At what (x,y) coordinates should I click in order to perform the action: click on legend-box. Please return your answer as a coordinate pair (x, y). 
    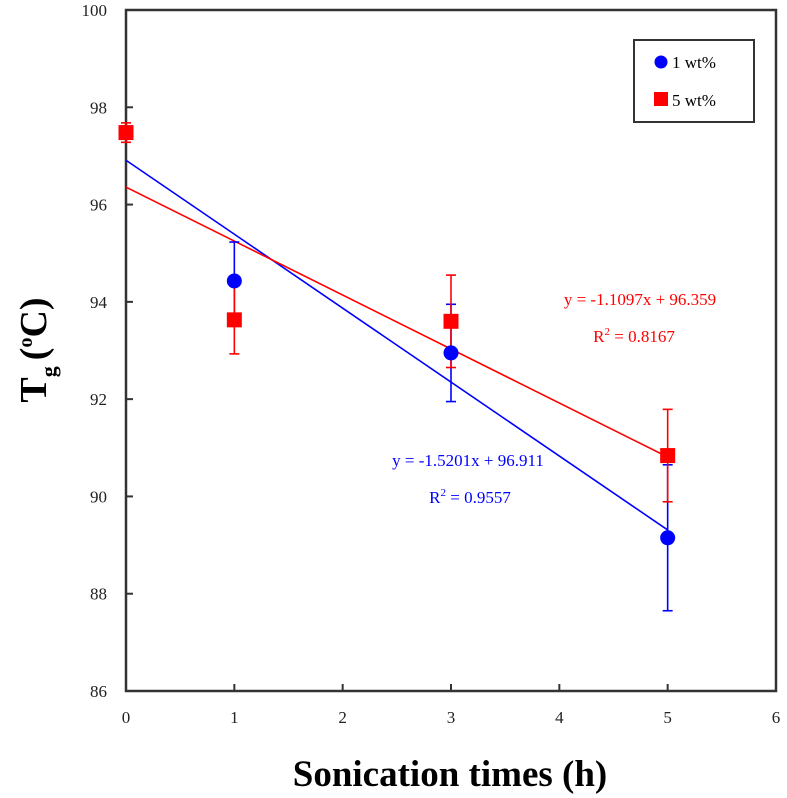
    Looking at the image, I should click on (694, 81).